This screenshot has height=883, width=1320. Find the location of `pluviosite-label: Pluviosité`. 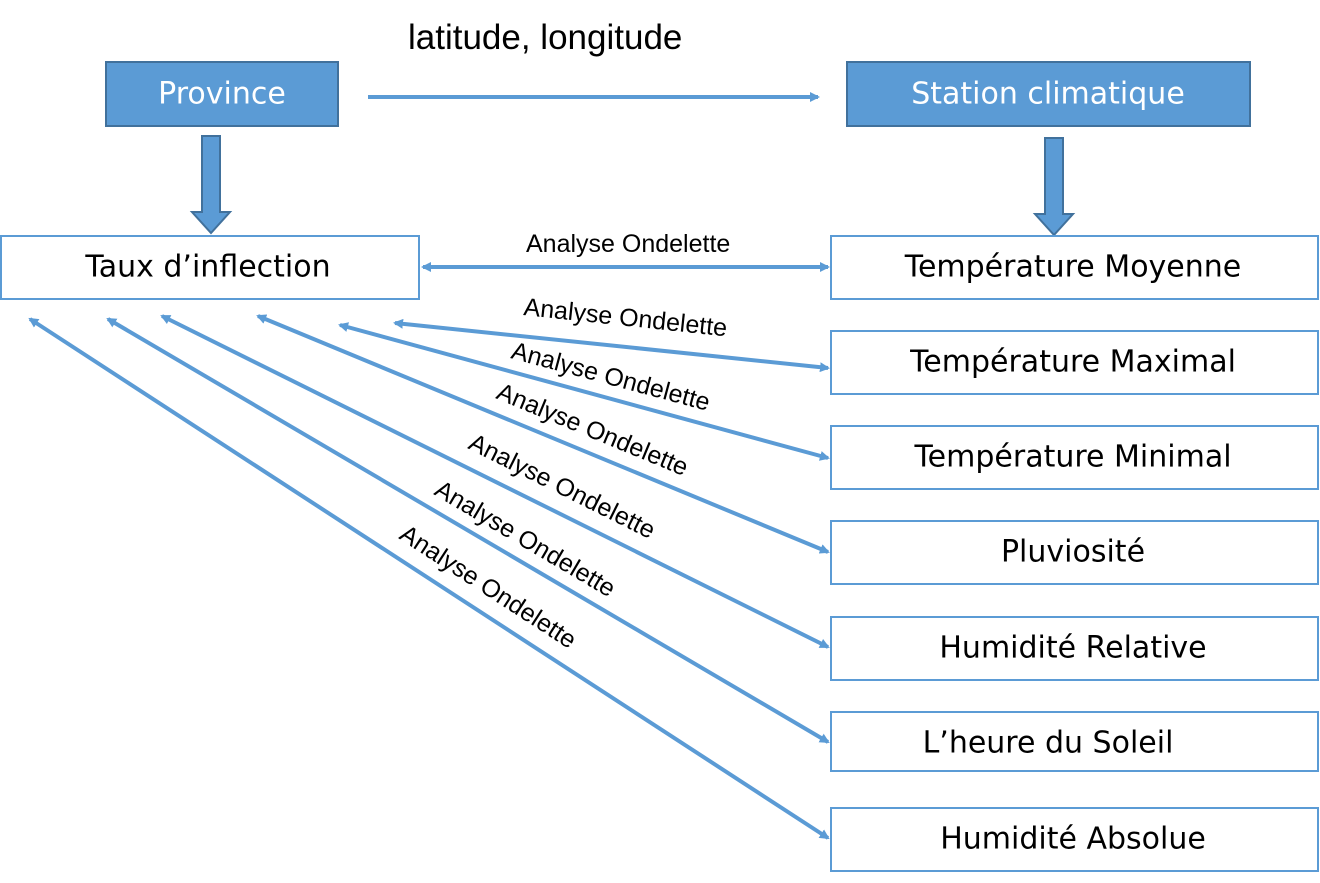

pluviosite-label: Pluviosité is located at coordinates (1073, 552).